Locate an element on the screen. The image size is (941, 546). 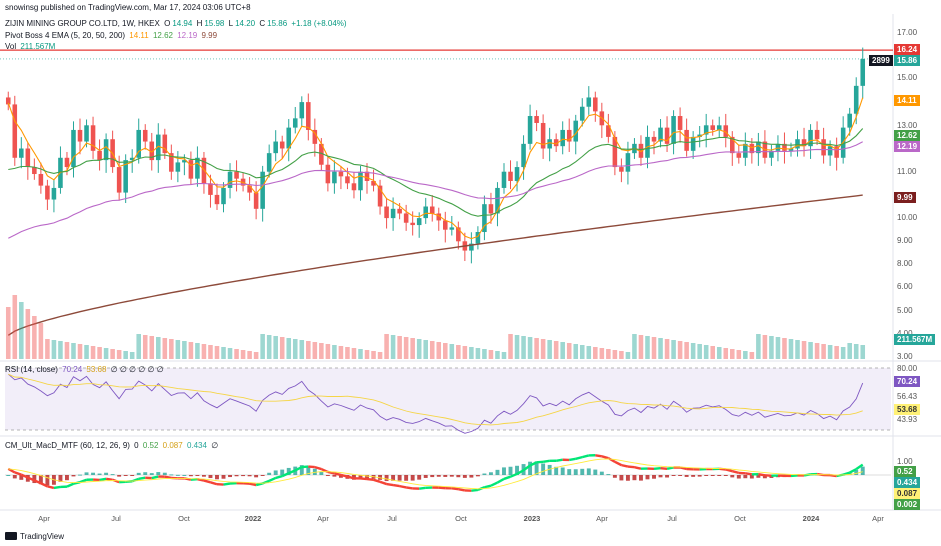
rsi-tick: 43.93 is located at coordinates (907, 419).